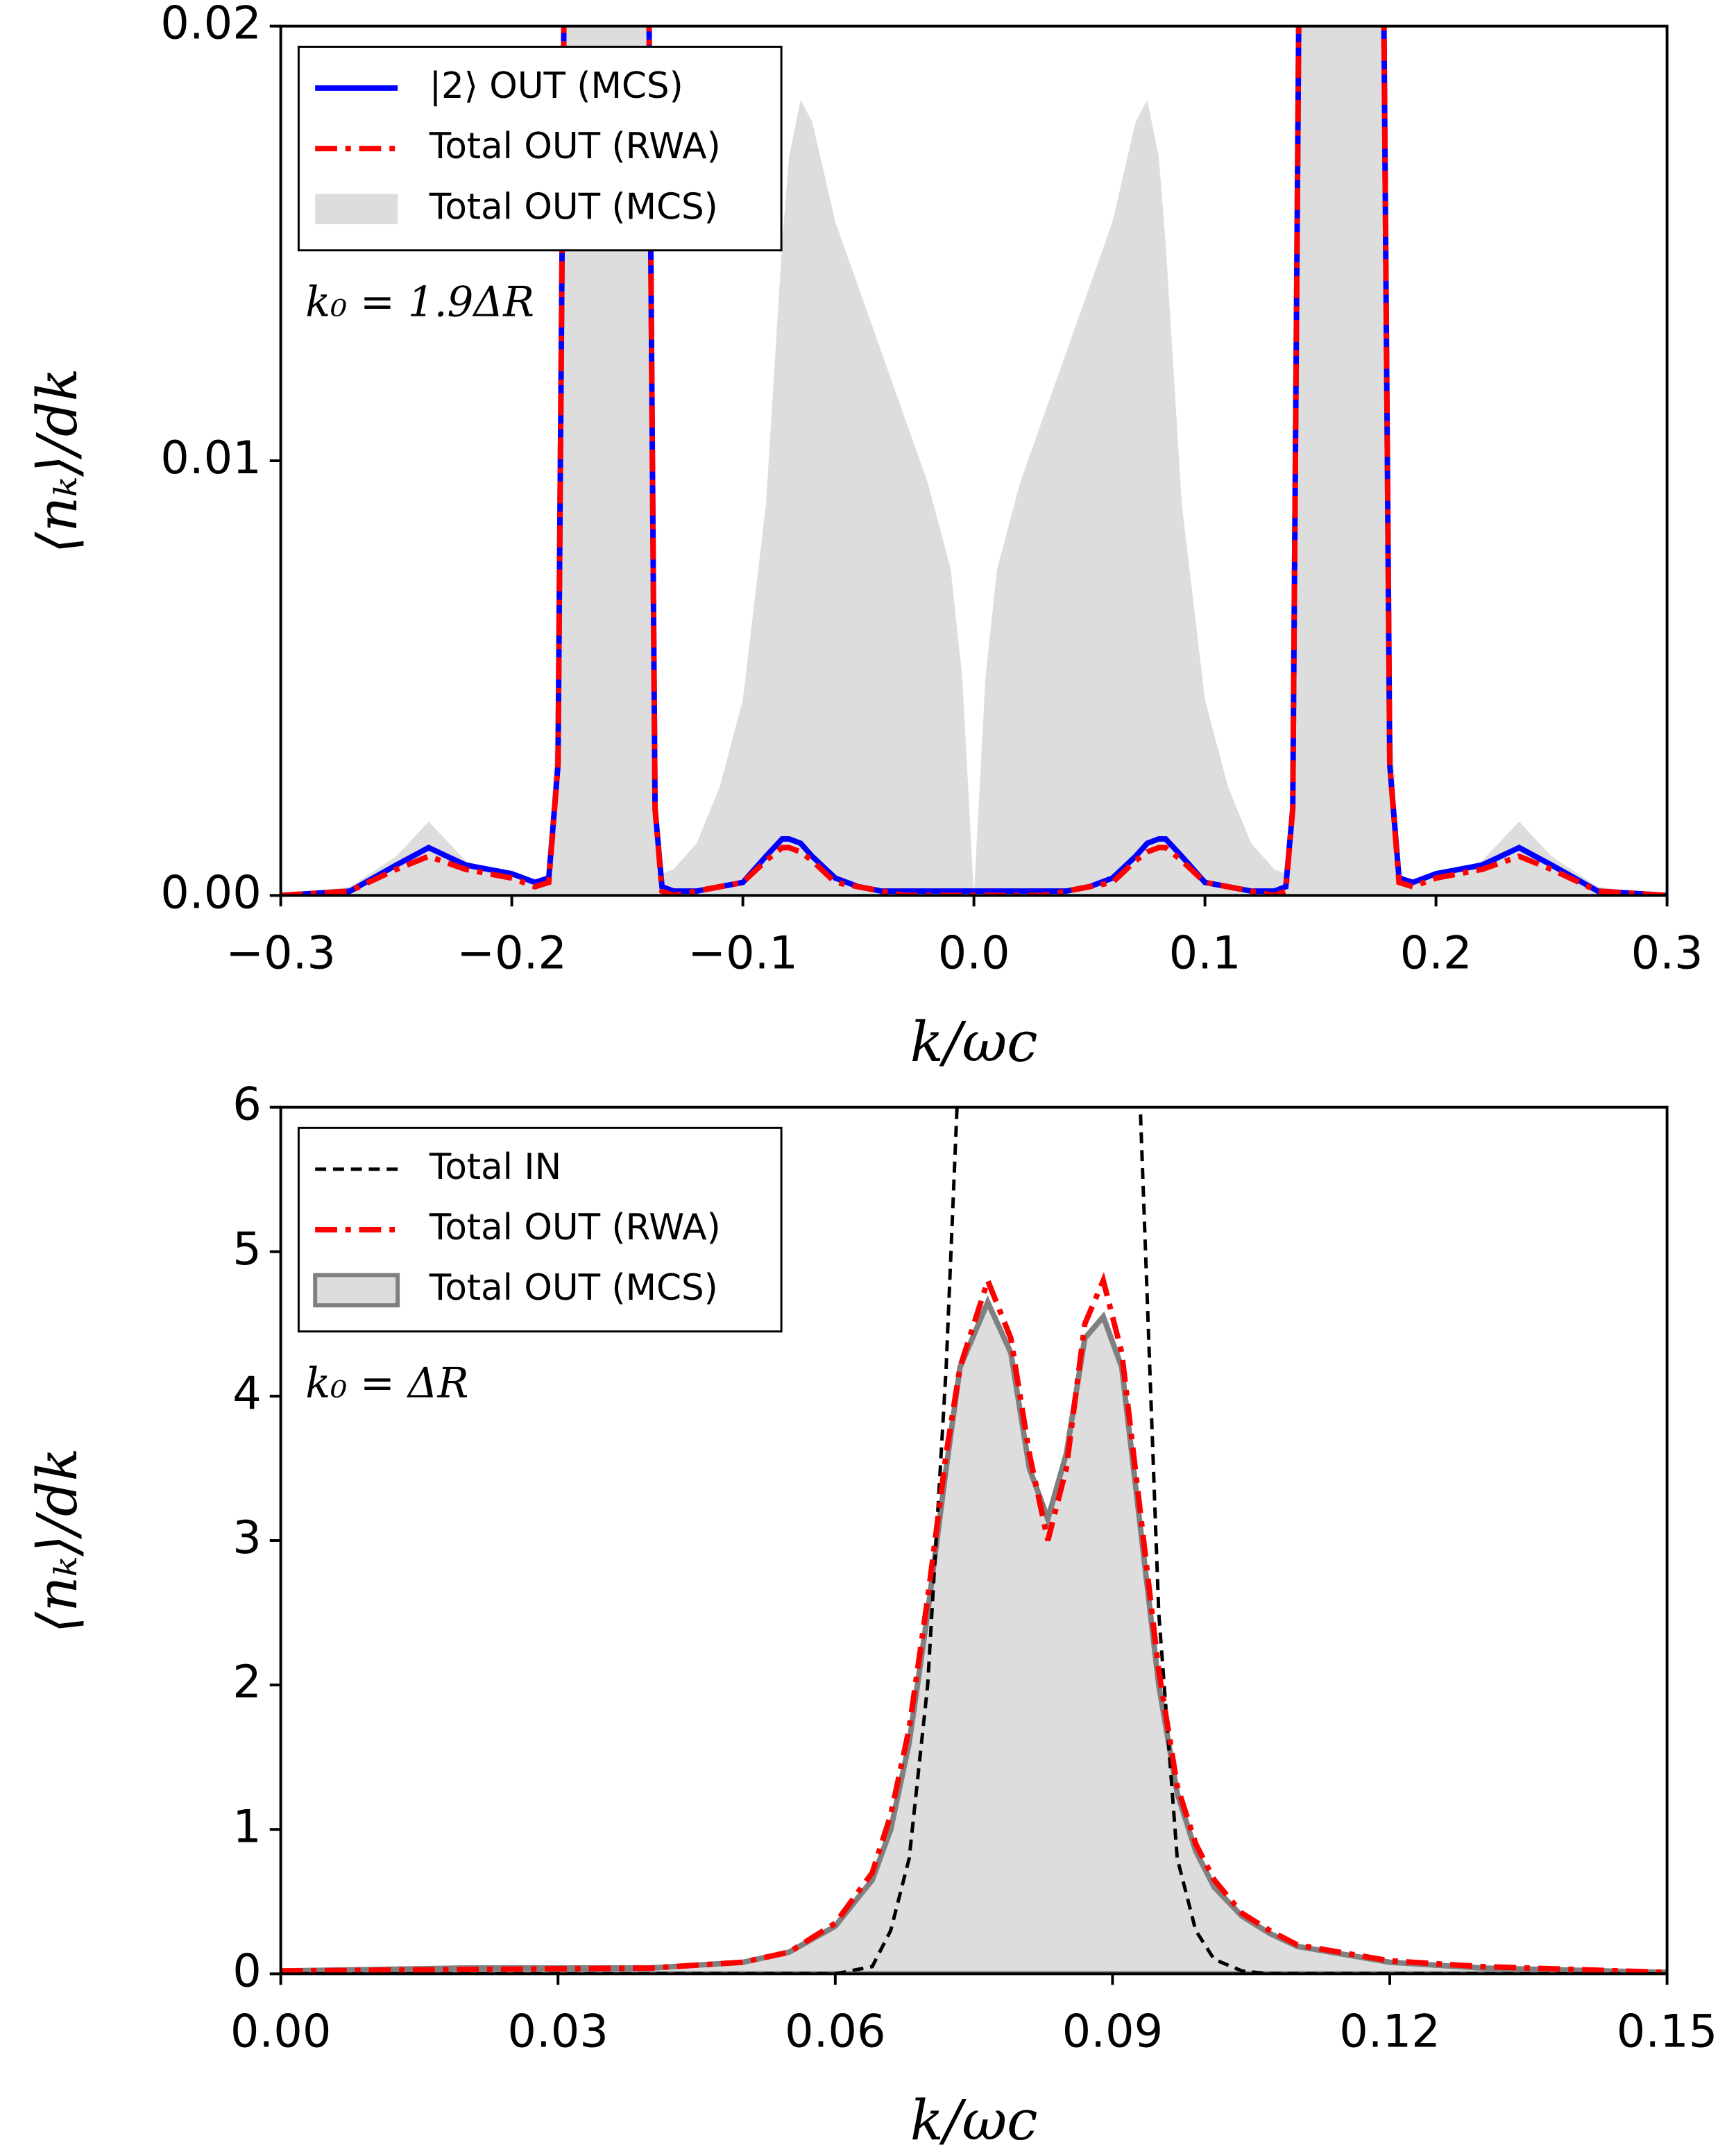 The height and width of the screenshot is (2154, 1736). What do you see at coordinates (1667, 953) in the screenshot?
I see `x-tick-label: 0.3` at bounding box center [1667, 953].